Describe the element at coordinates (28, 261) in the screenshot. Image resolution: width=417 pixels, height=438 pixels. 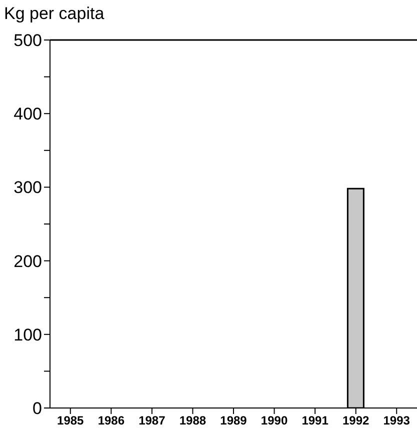
I see `y-tick-label: 200` at that location.